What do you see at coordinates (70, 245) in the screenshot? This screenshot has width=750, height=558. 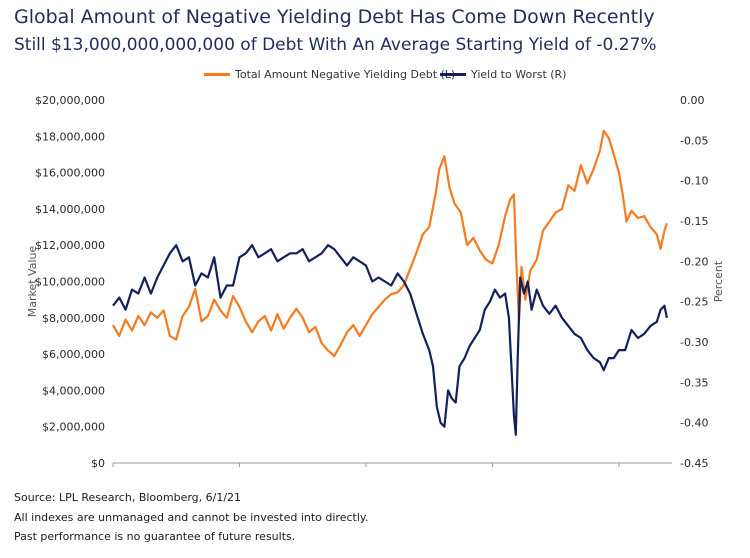 I see `left-axis-tick-label: $12,000,000` at bounding box center [70, 245].